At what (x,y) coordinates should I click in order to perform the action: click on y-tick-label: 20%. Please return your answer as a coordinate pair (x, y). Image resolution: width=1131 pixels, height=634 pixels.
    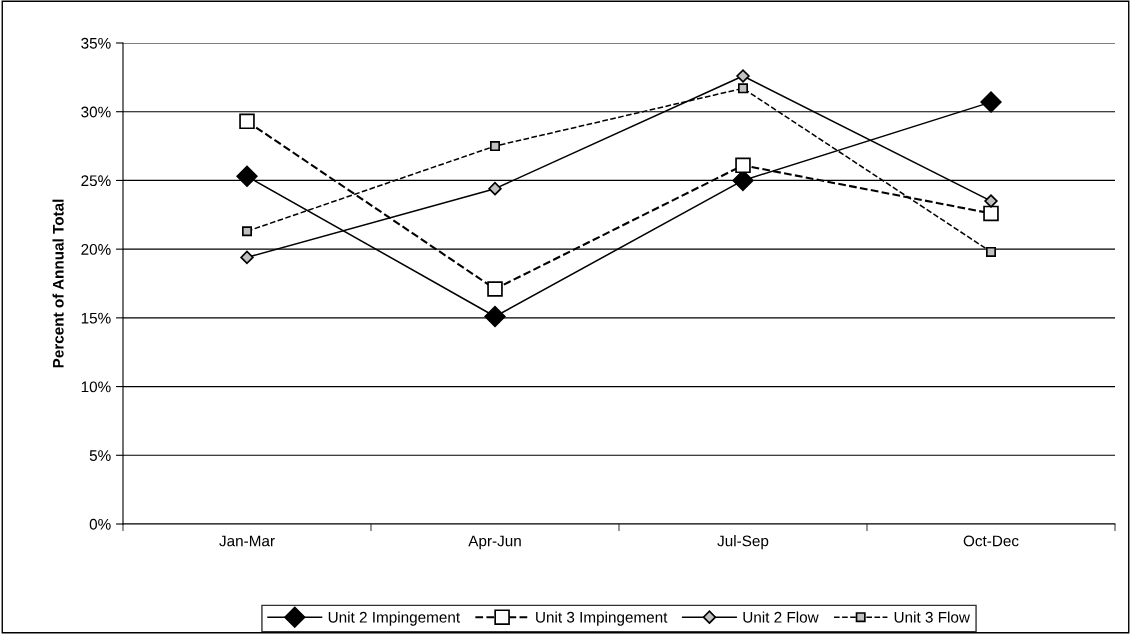
    Looking at the image, I should click on (96, 249).